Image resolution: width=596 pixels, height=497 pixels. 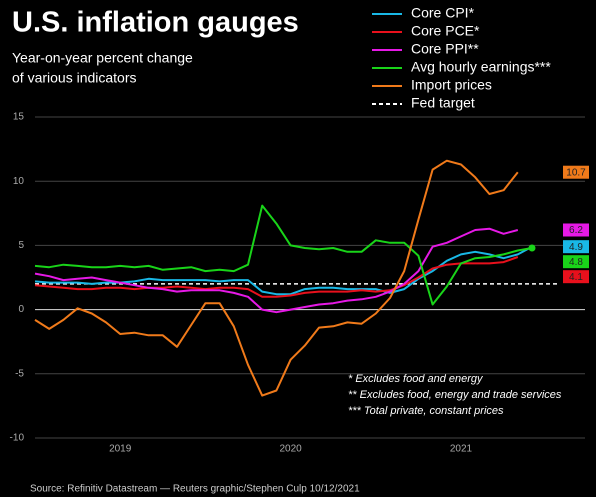 What do you see at coordinates (426, 411) in the screenshot?
I see `footnote: *** Total private, constant prices` at bounding box center [426, 411].